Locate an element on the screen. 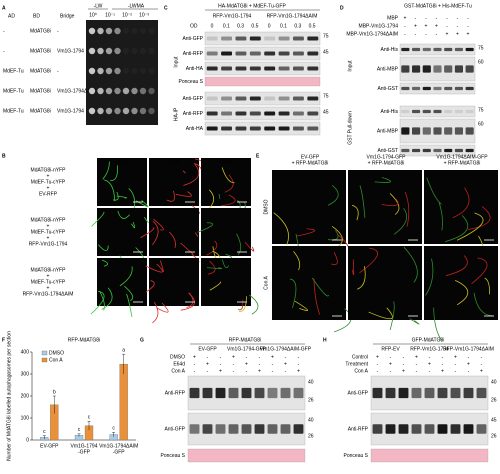 This screenshot has width=500, height=474. construct: MdATG8i-nYFP is located at coordinates (49, 270).